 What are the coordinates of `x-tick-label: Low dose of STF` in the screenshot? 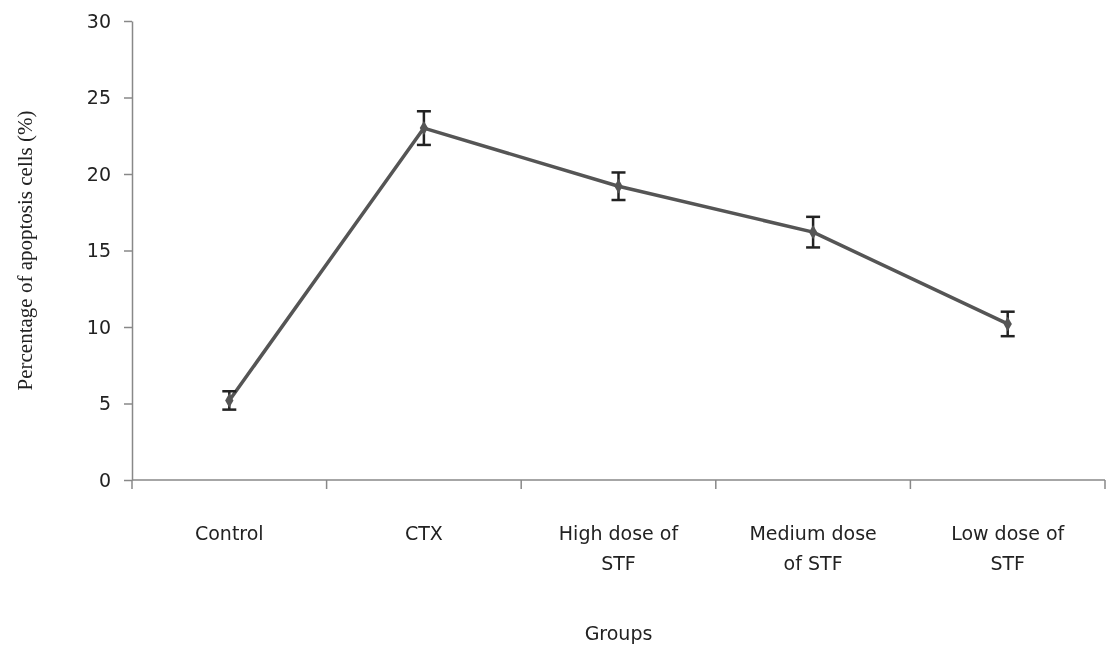 It's located at (1008, 548).